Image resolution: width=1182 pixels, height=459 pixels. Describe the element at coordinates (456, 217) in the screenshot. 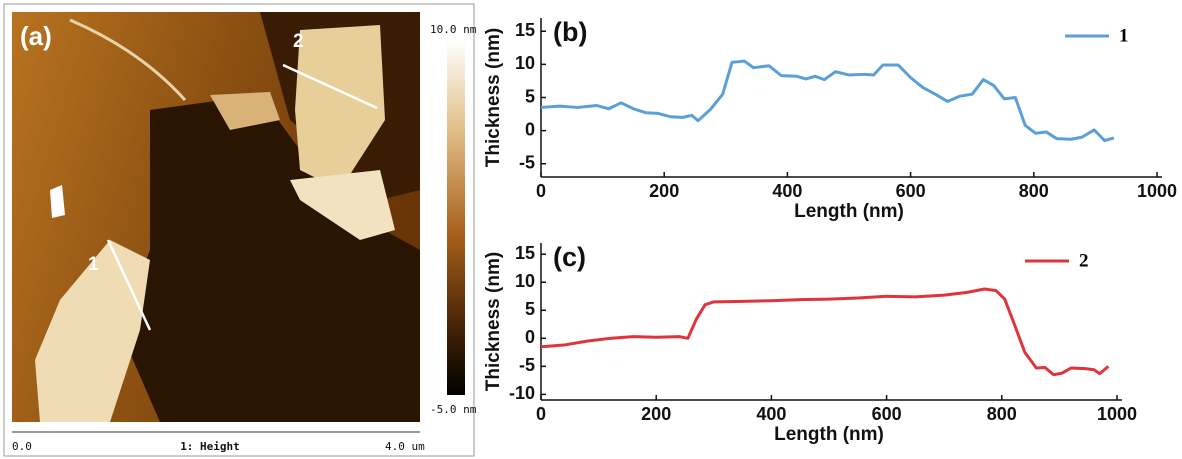

I see `colorbar` at that location.